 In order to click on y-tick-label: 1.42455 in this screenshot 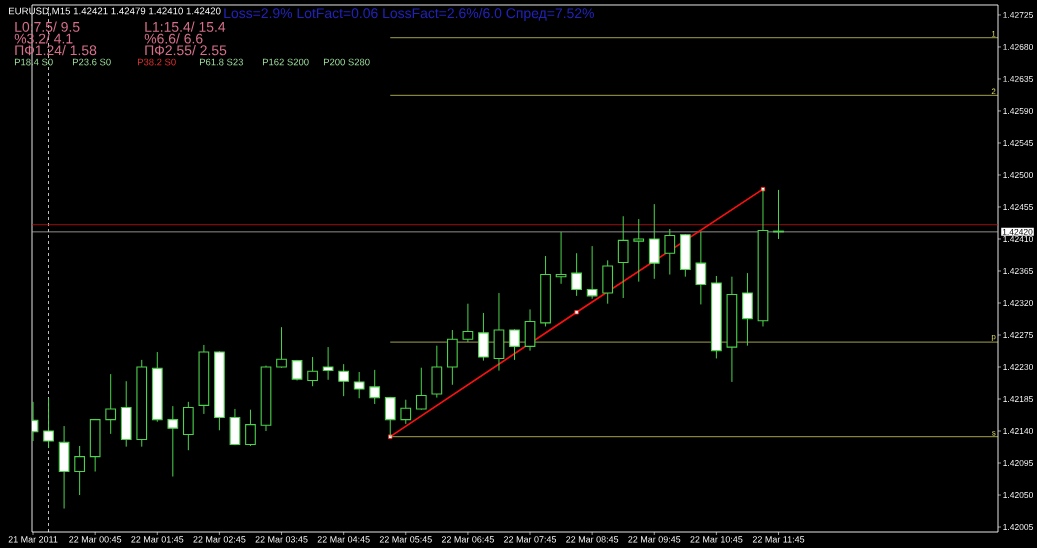, I will do `click(1018, 206)`.